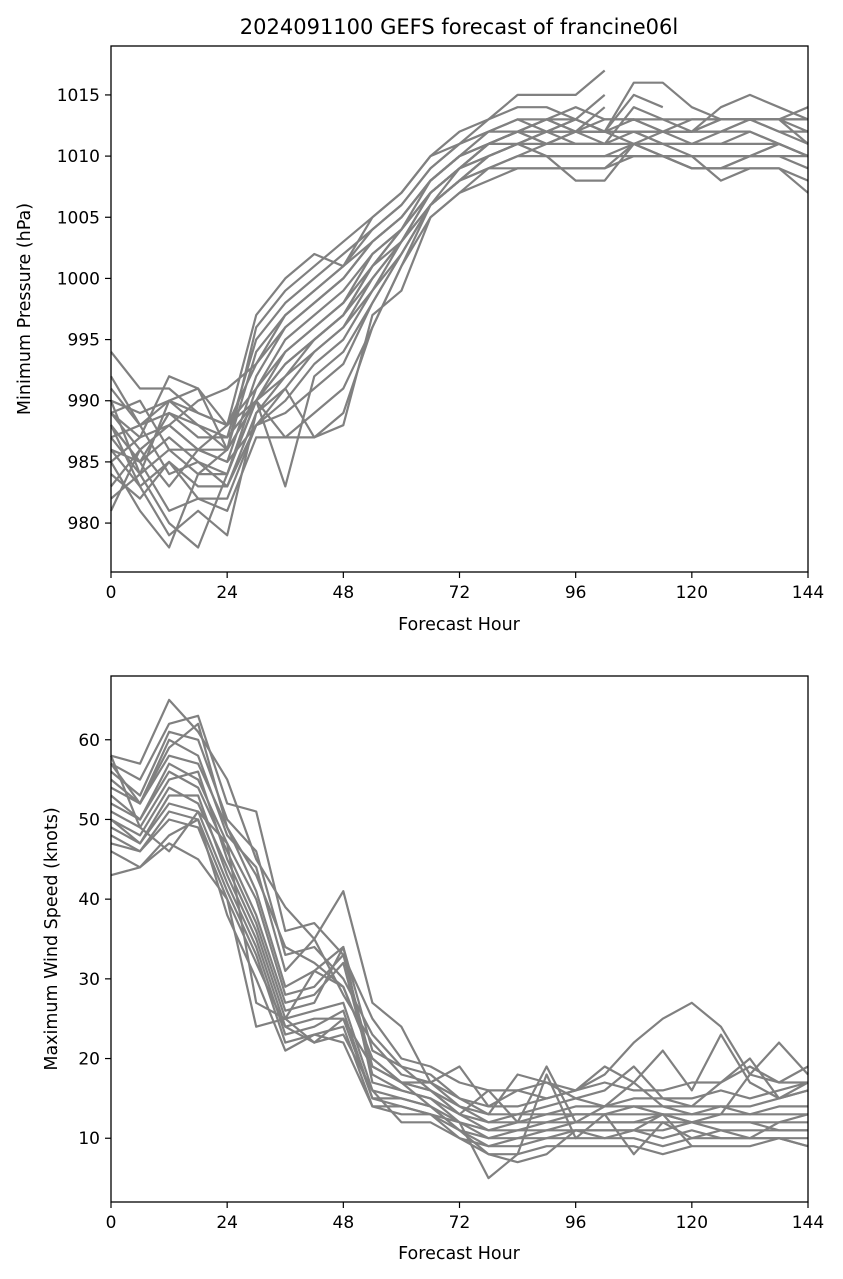  Describe the element at coordinates (227, 1223) in the screenshot. I see `wind-x-tick-label: 24` at that location.